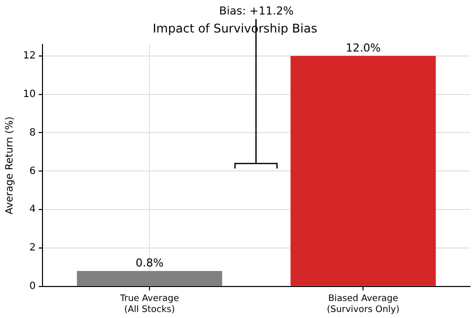  Describe the element at coordinates (32, 171) in the screenshot. I see `y-tick-label: 6` at that location.